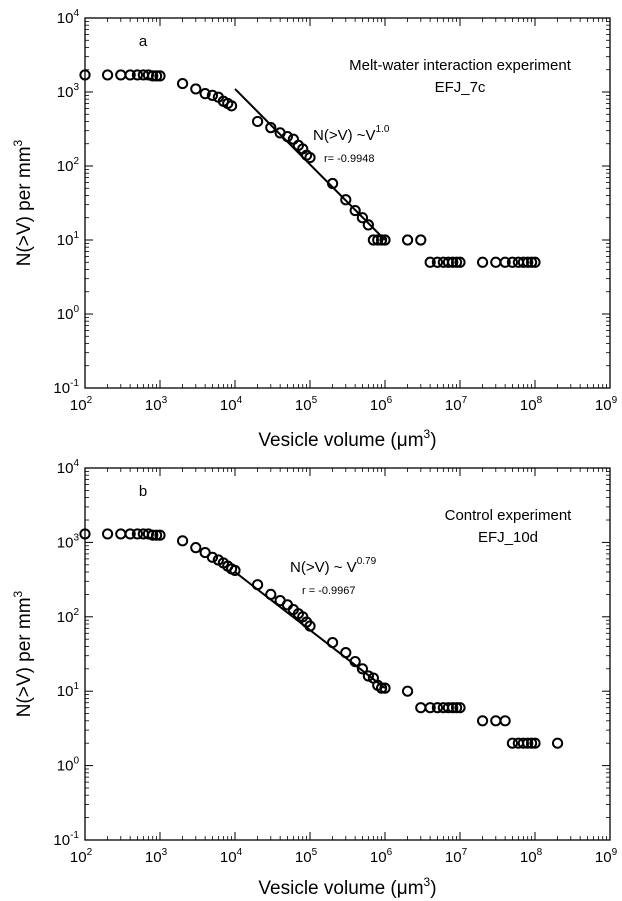 This screenshot has height=901, width=622. I want to click on experiment-annotation: Control experiment, so click(509, 515).